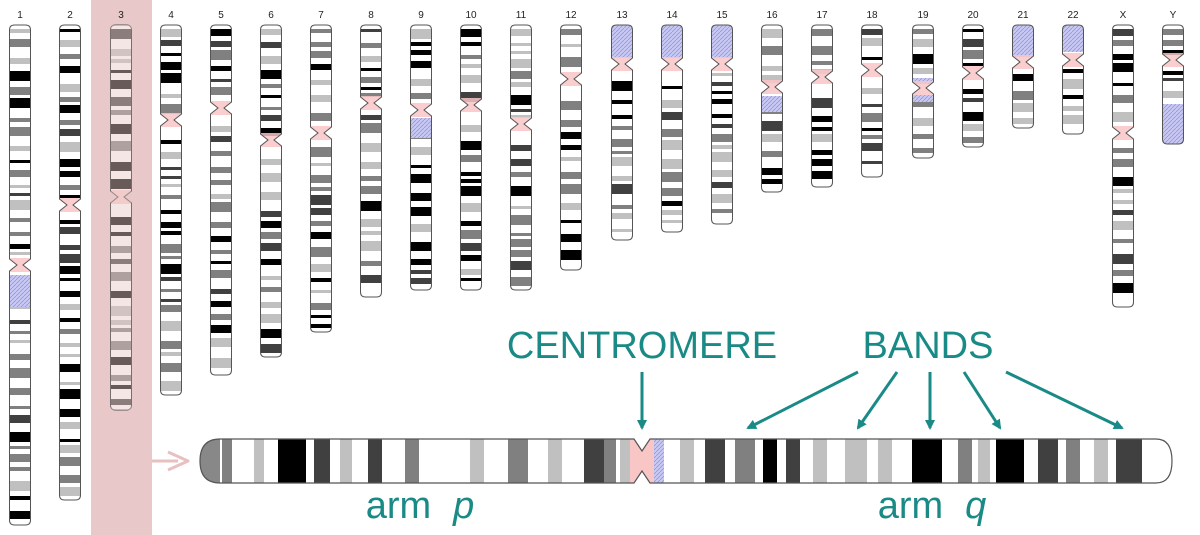 The height and width of the screenshot is (535, 1200). Describe the element at coordinates (521, 15) in the screenshot. I see `chromosome-label-11: 11` at that location.